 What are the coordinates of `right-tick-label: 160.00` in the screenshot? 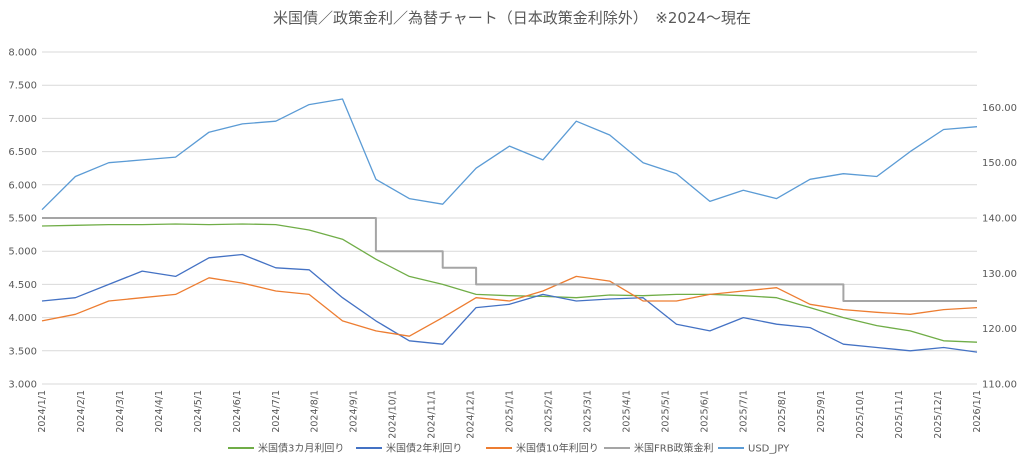 It's located at (999, 108).